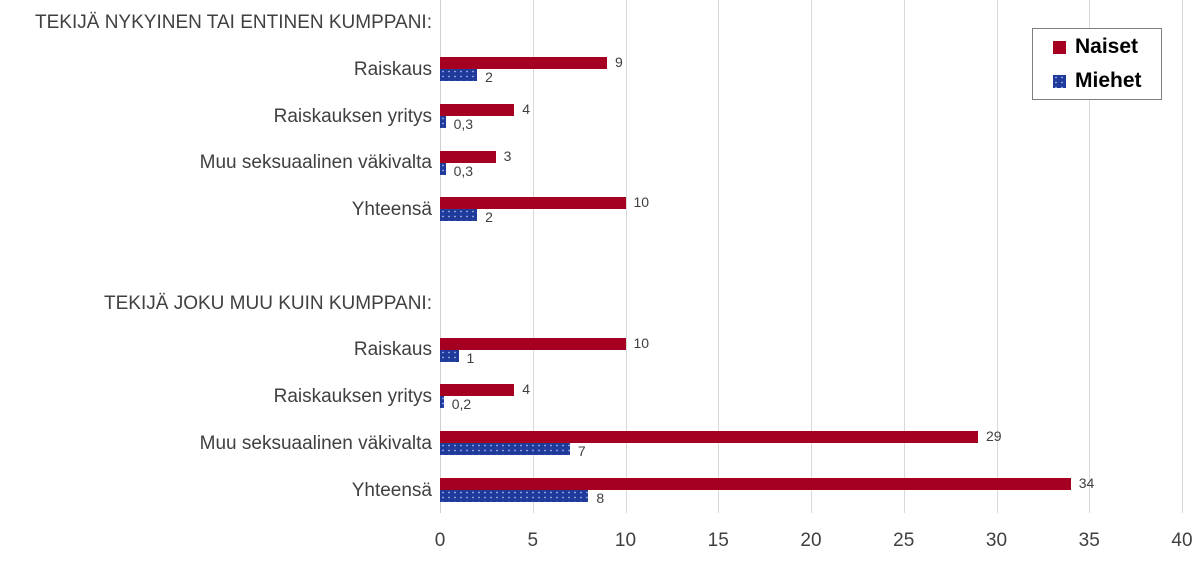 The height and width of the screenshot is (561, 1200). Describe the element at coordinates (904, 540) in the screenshot. I see `x-tick-label: 25` at that location.